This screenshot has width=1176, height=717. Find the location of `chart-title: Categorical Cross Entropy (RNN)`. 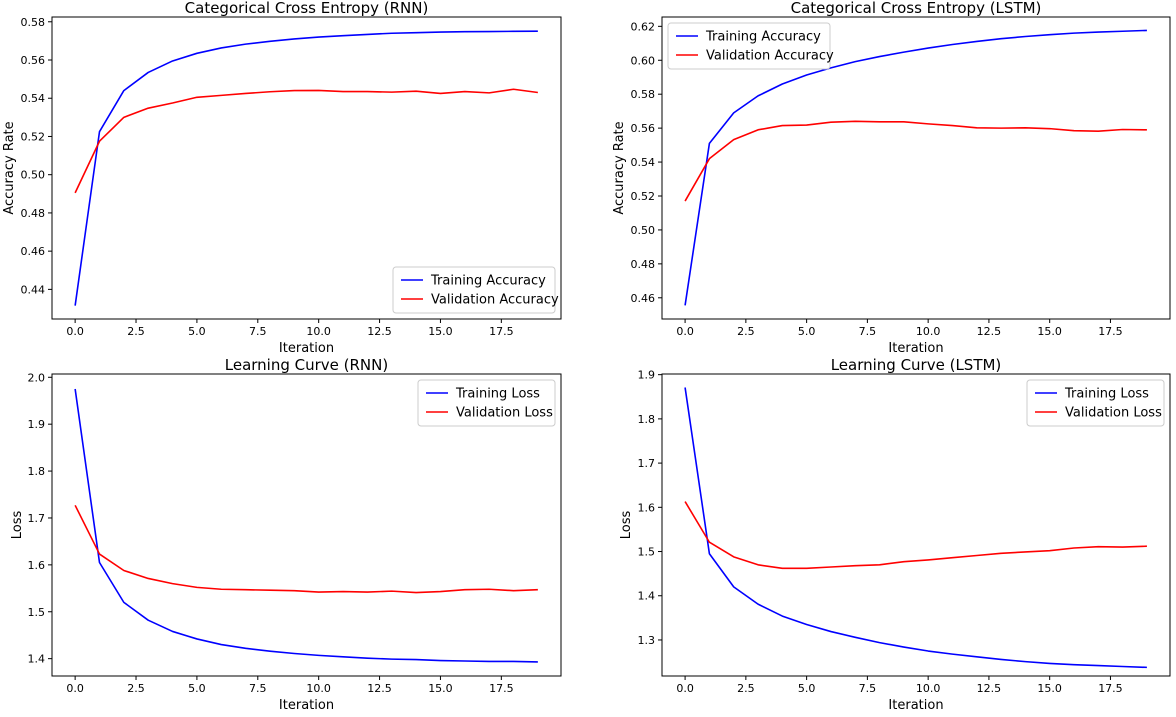

chart-title: Categorical Cross Entropy (RNN) is located at coordinates (307, 8).